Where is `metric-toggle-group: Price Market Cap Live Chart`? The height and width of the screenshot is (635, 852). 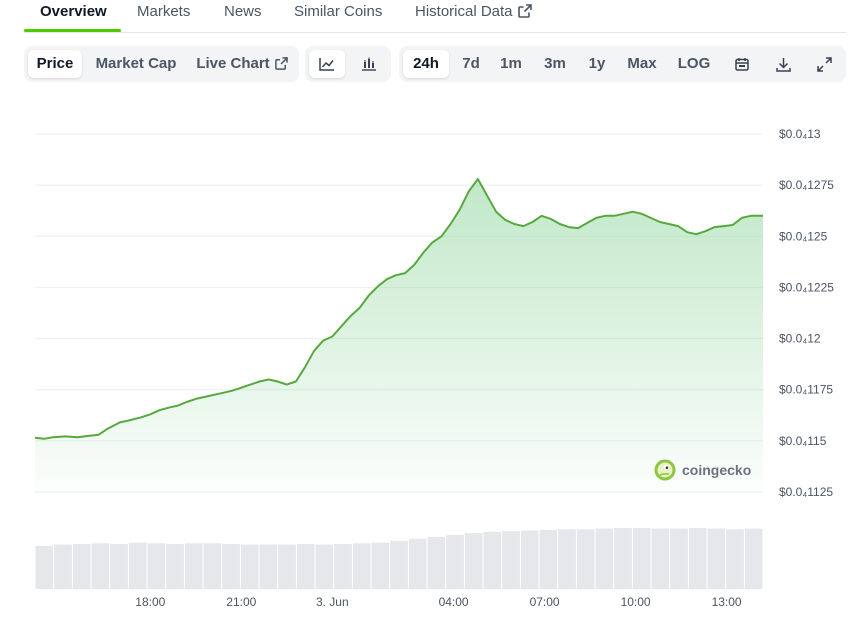 metric-toggle-group: Price Market Cap Live Chart is located at coordinates (161, 64).